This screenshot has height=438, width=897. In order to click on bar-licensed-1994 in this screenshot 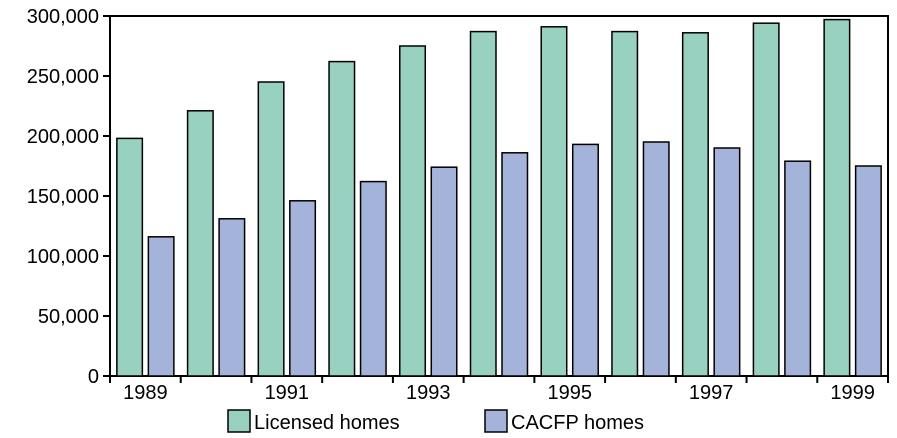, I will do `click(483, 203)`.